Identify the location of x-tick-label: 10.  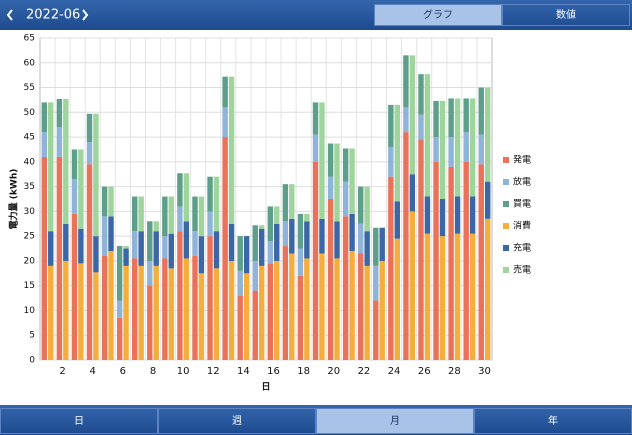
(183, 371).